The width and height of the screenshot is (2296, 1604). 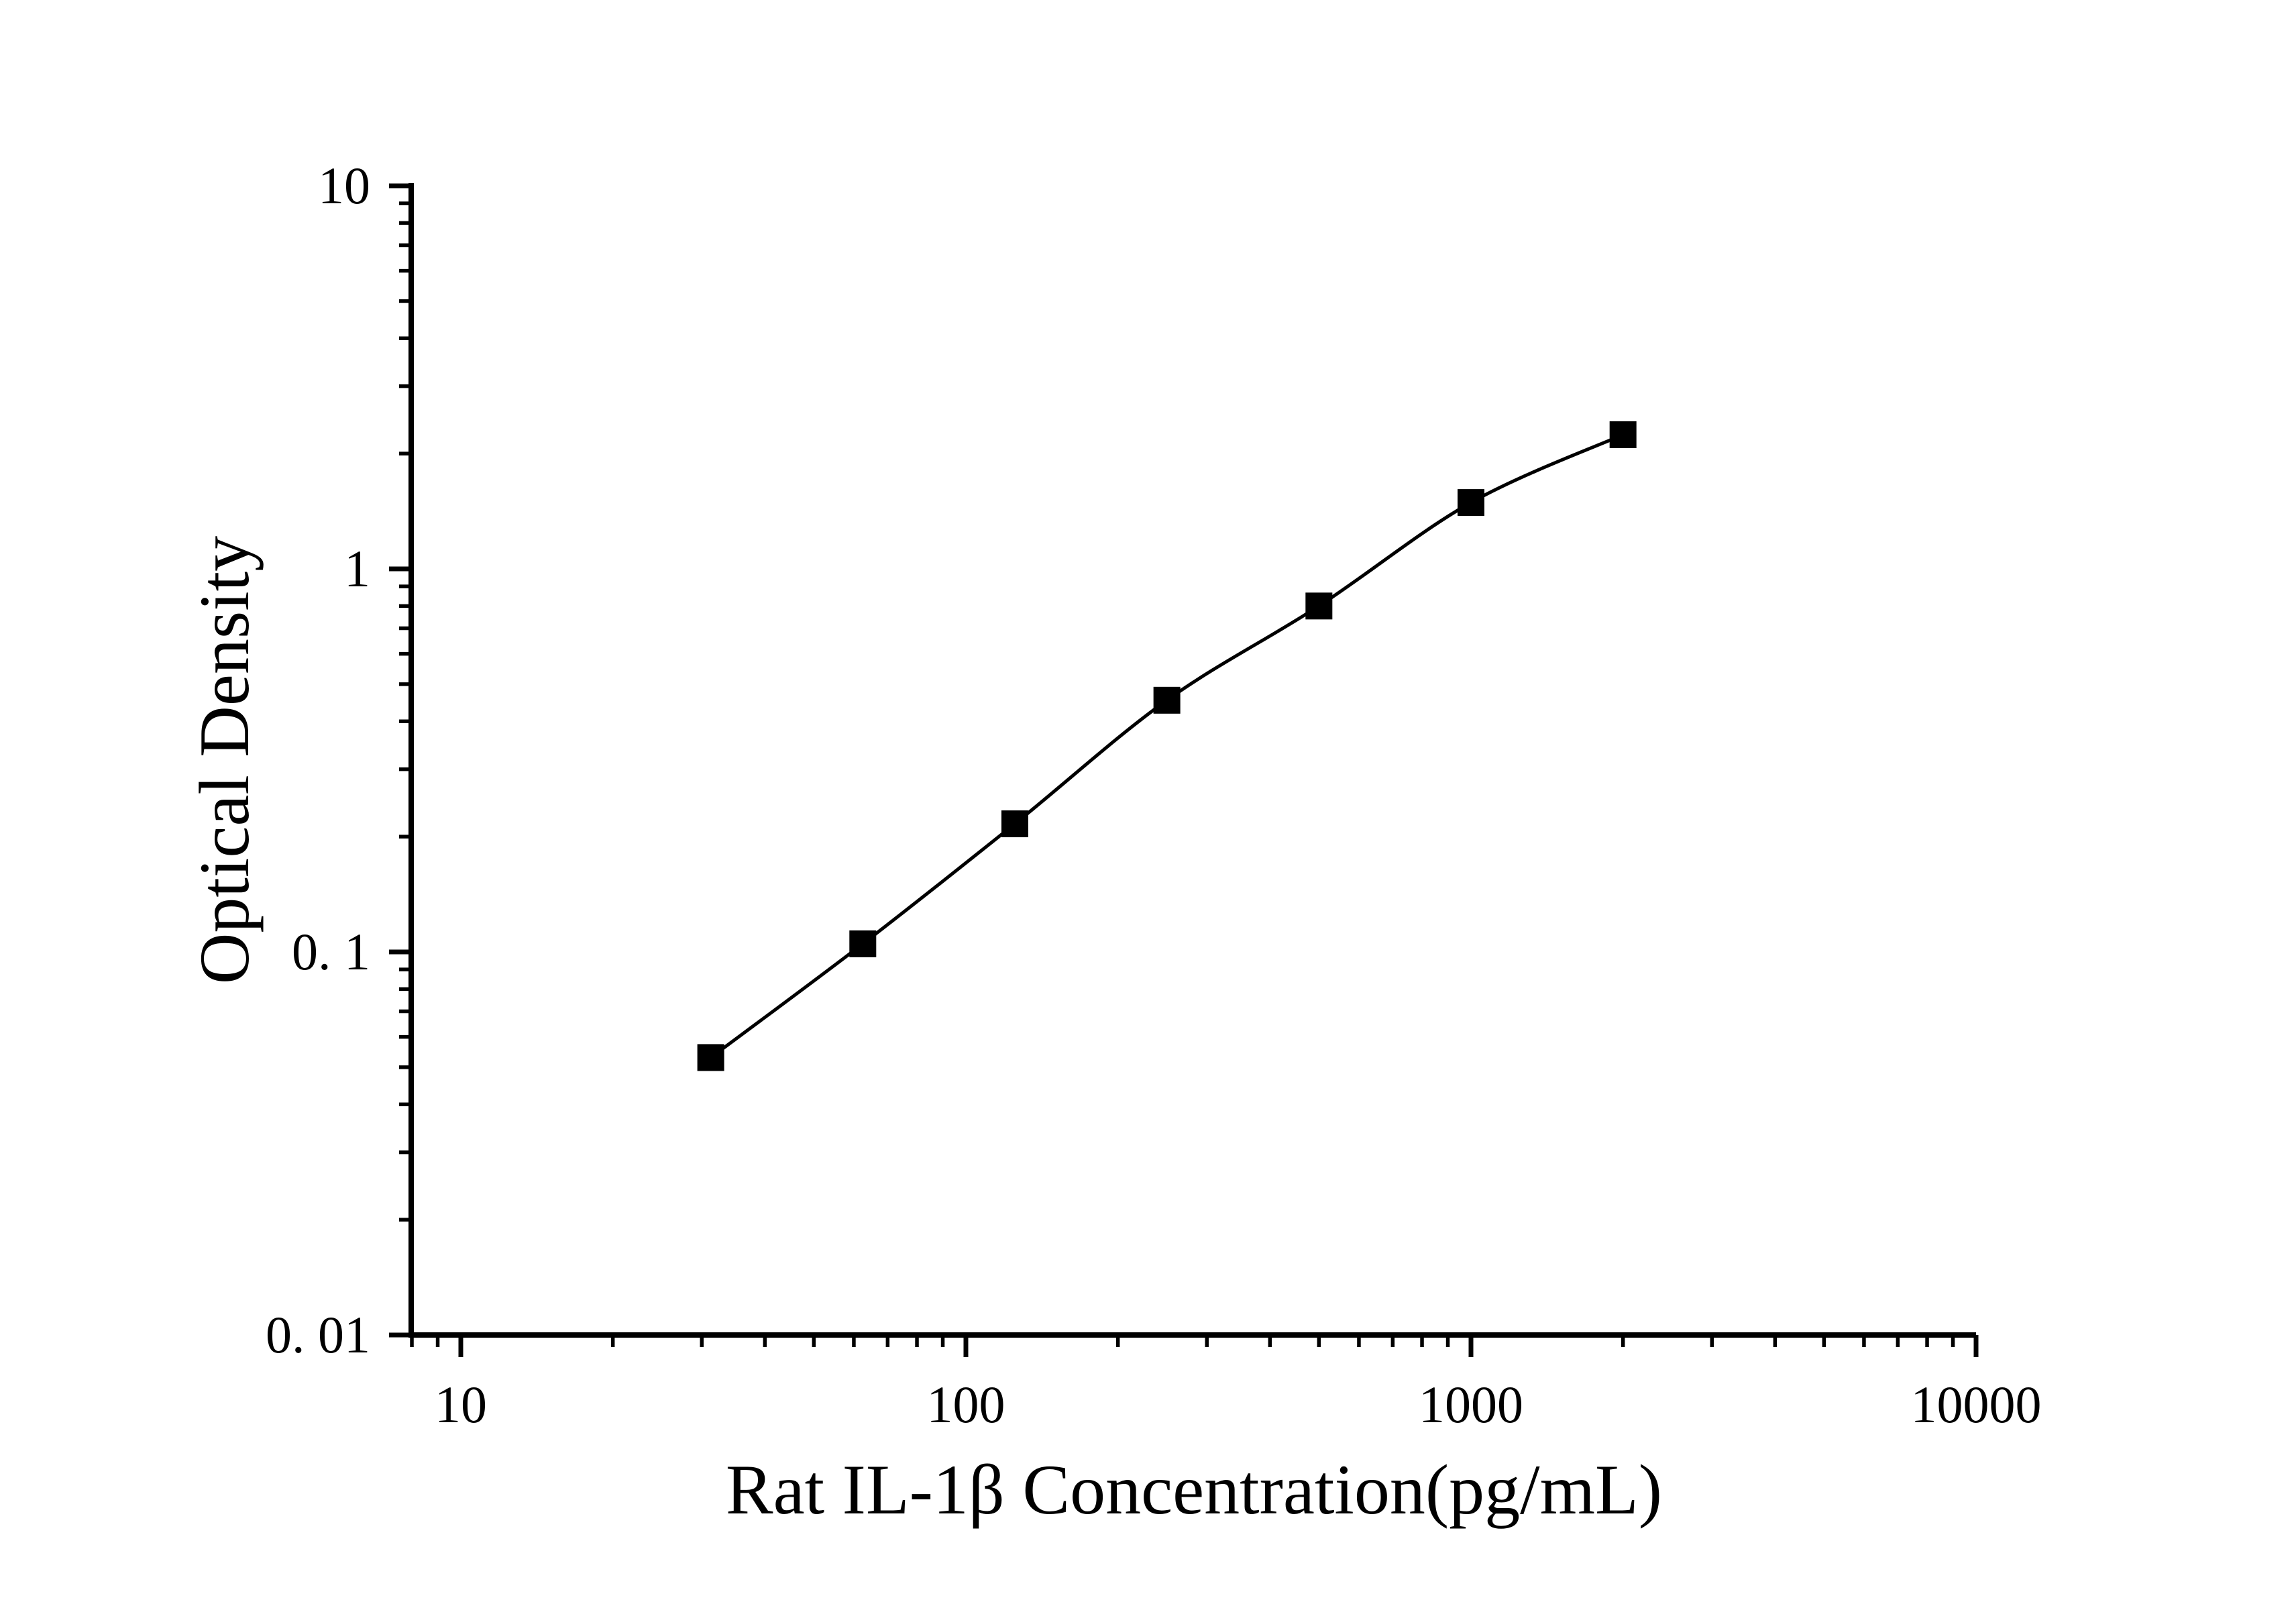 I want to click on x-axis-ticks, so click(x=1194, y=1346).